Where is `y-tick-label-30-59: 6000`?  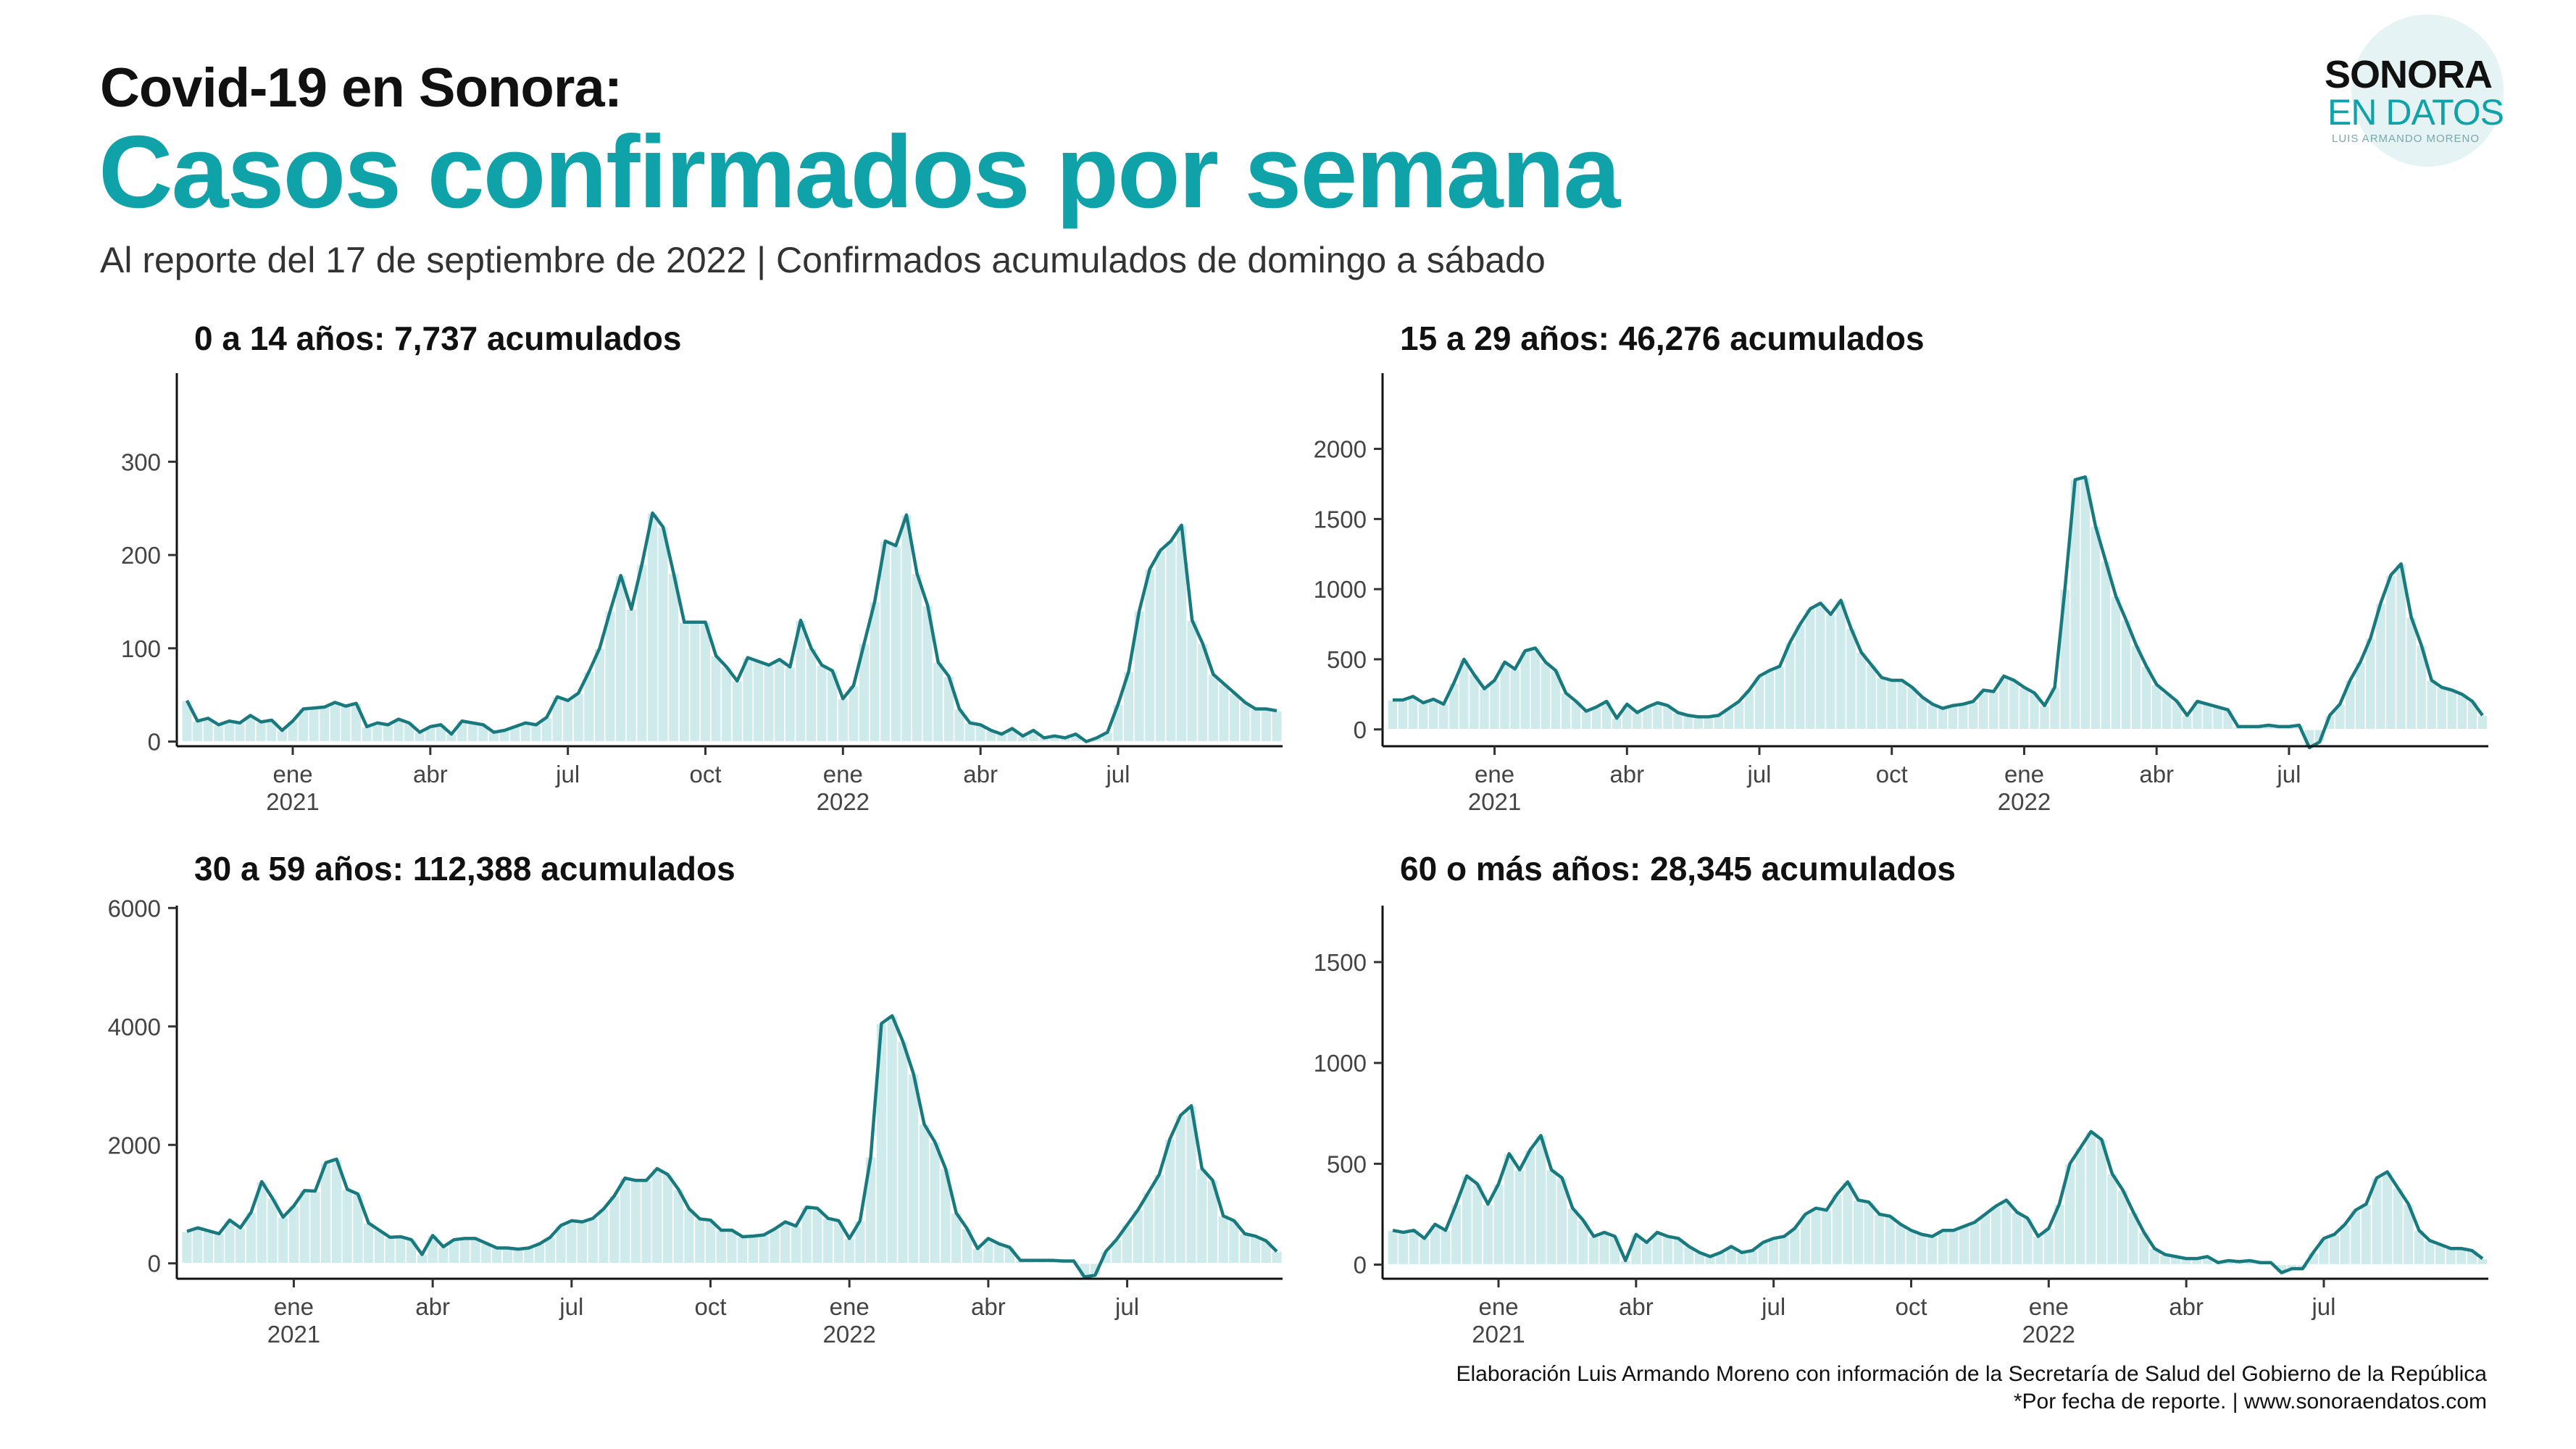
y-tick-label-30-59: 6000 is located at coordinates (134, 908).